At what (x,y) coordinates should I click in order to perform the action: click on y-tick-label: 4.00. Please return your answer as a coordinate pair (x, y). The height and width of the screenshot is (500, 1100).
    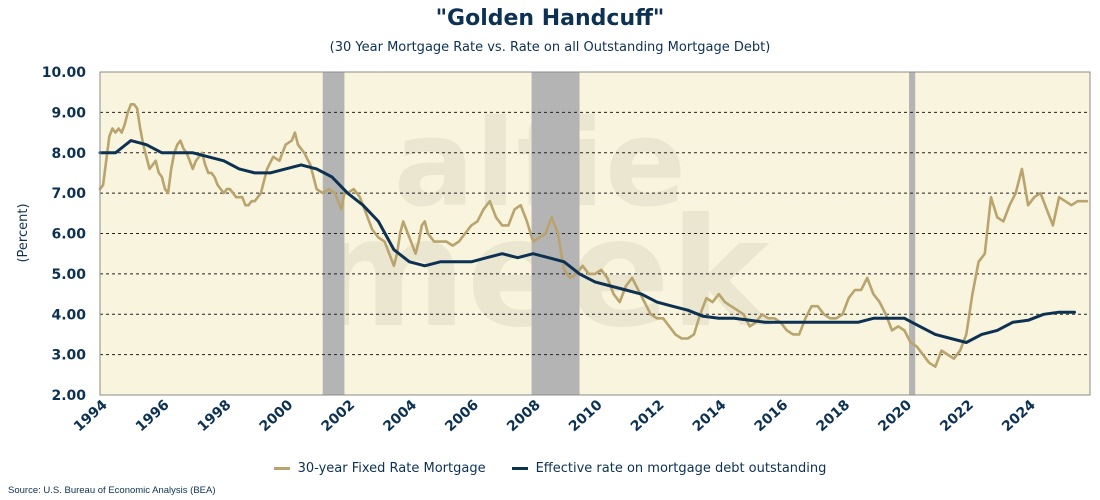
    Looking at the image, I should click on (68, 315).